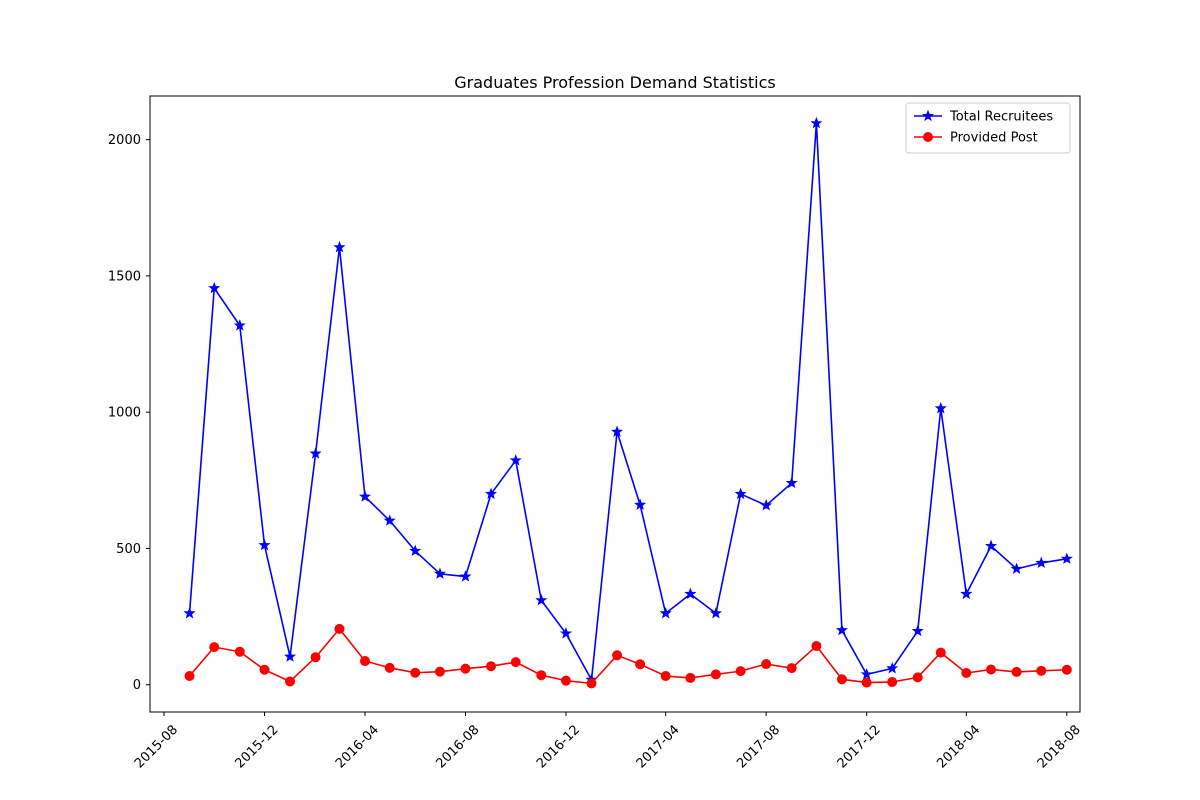  What do you see at coordinates (859, 746) in the screenshot?
I see `x-tick-label: 2017-12` at bounding box center [859, 746].